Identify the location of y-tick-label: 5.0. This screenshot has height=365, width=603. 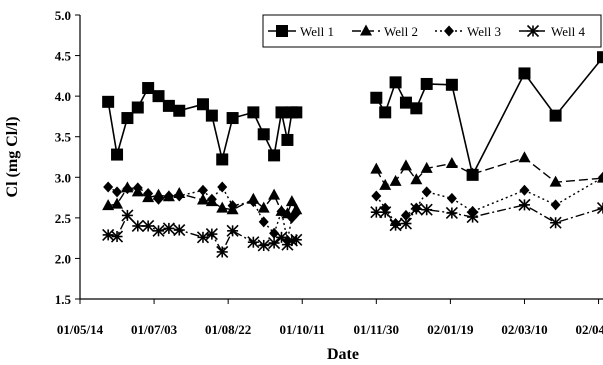
(63, 15).